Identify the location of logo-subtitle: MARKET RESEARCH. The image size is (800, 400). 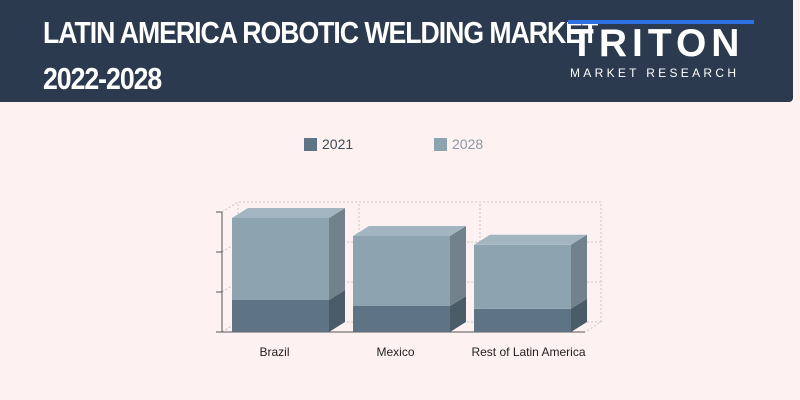
(655, 73).